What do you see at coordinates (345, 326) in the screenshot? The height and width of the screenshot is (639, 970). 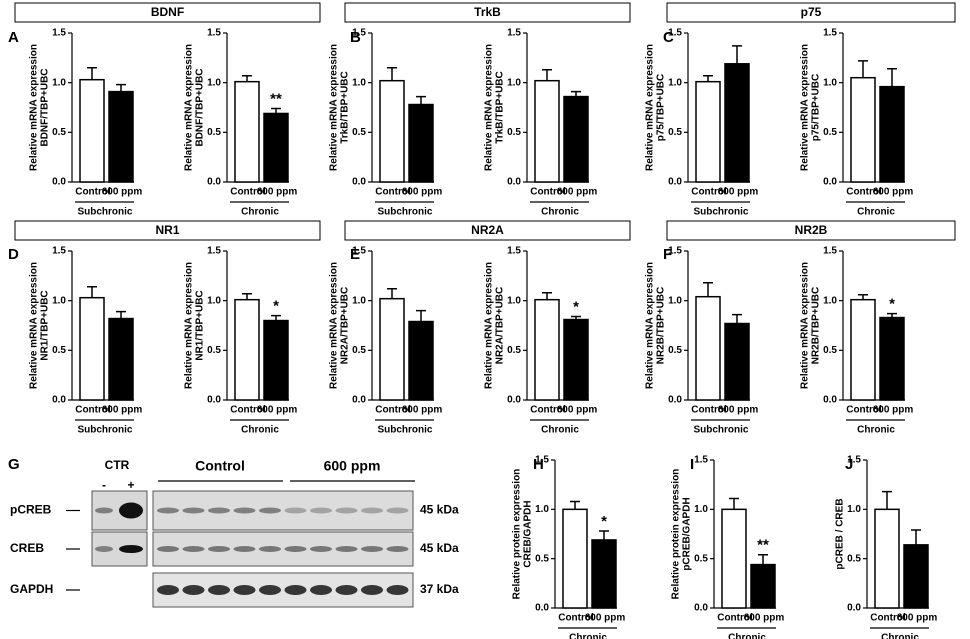 I see `y-axis-label: NR2A/TBP+UBC` at bounding box center [345, 326].